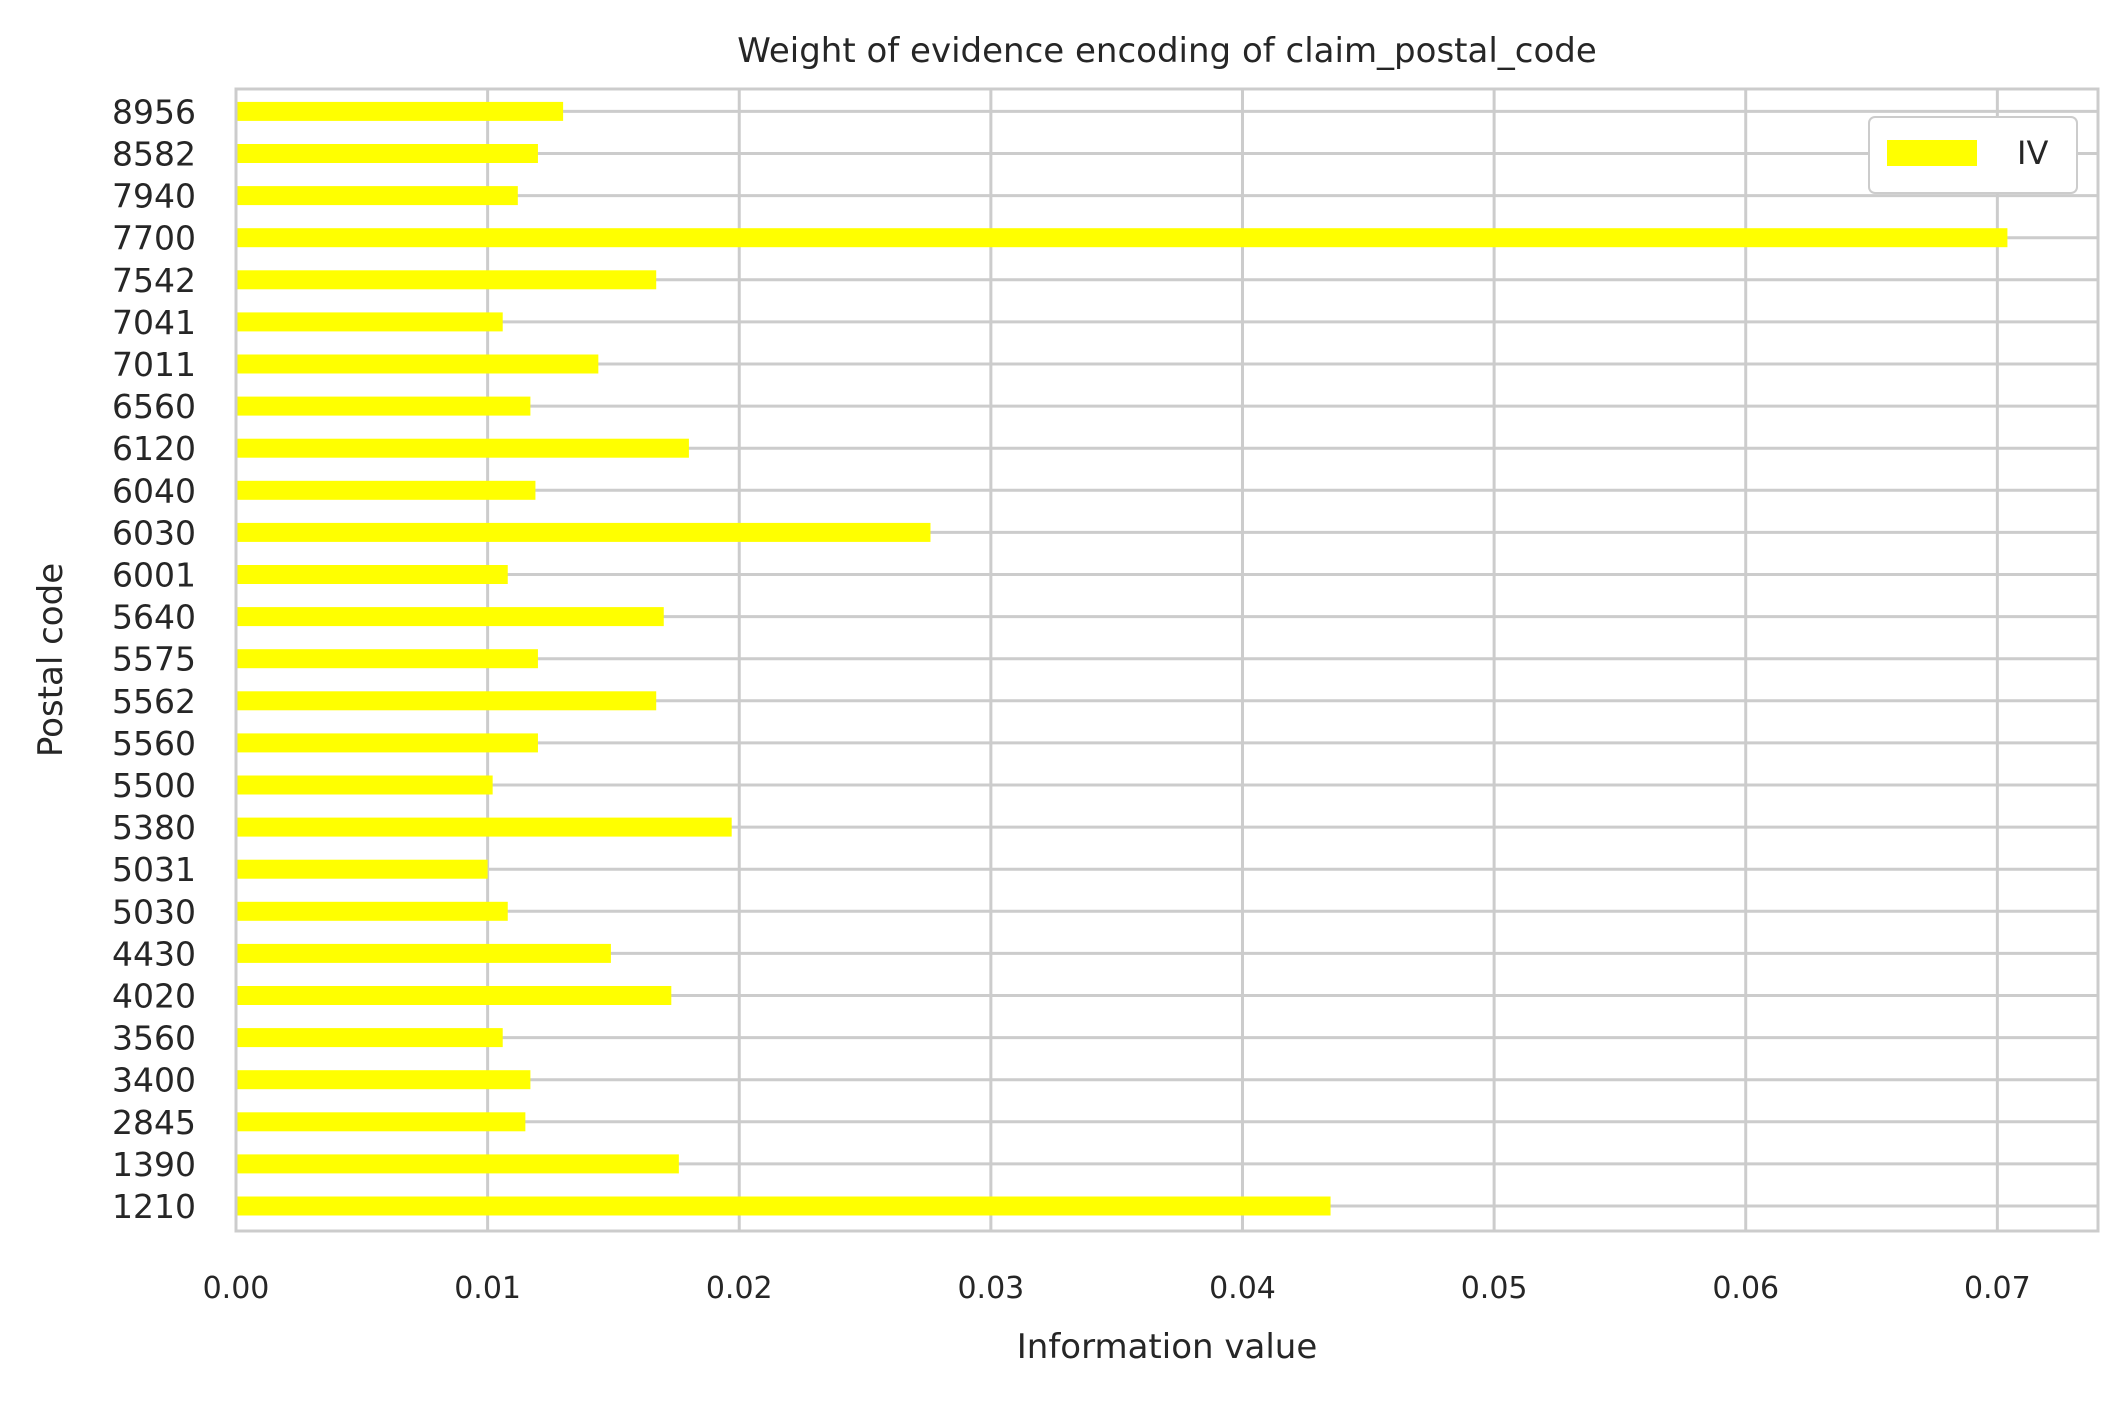  Describe the element at coordinates (154, 575) in the screenshot. I see `y-tick-label: 6001` at that location.